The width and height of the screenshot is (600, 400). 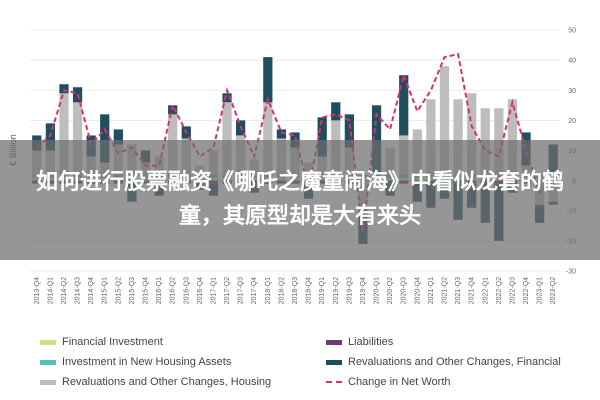 What do you see at coordinates (572, 61) in the screenshot?
I see `y-tick-label: 40` at bounding box center [572, 61].